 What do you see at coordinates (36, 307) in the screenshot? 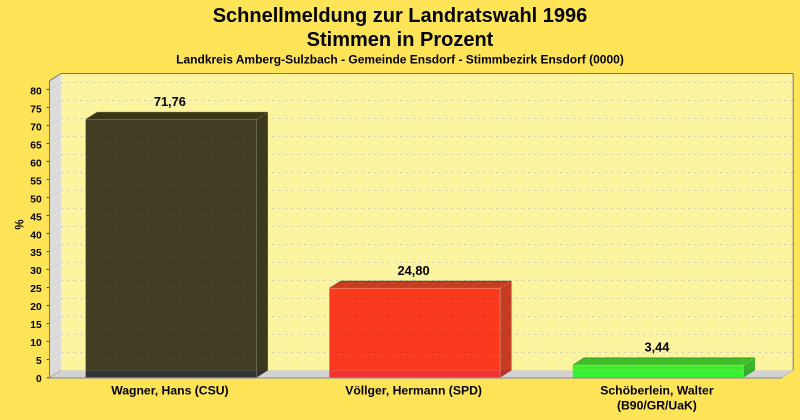
I see `svg-text: 20` at bounding box center [36, 307].